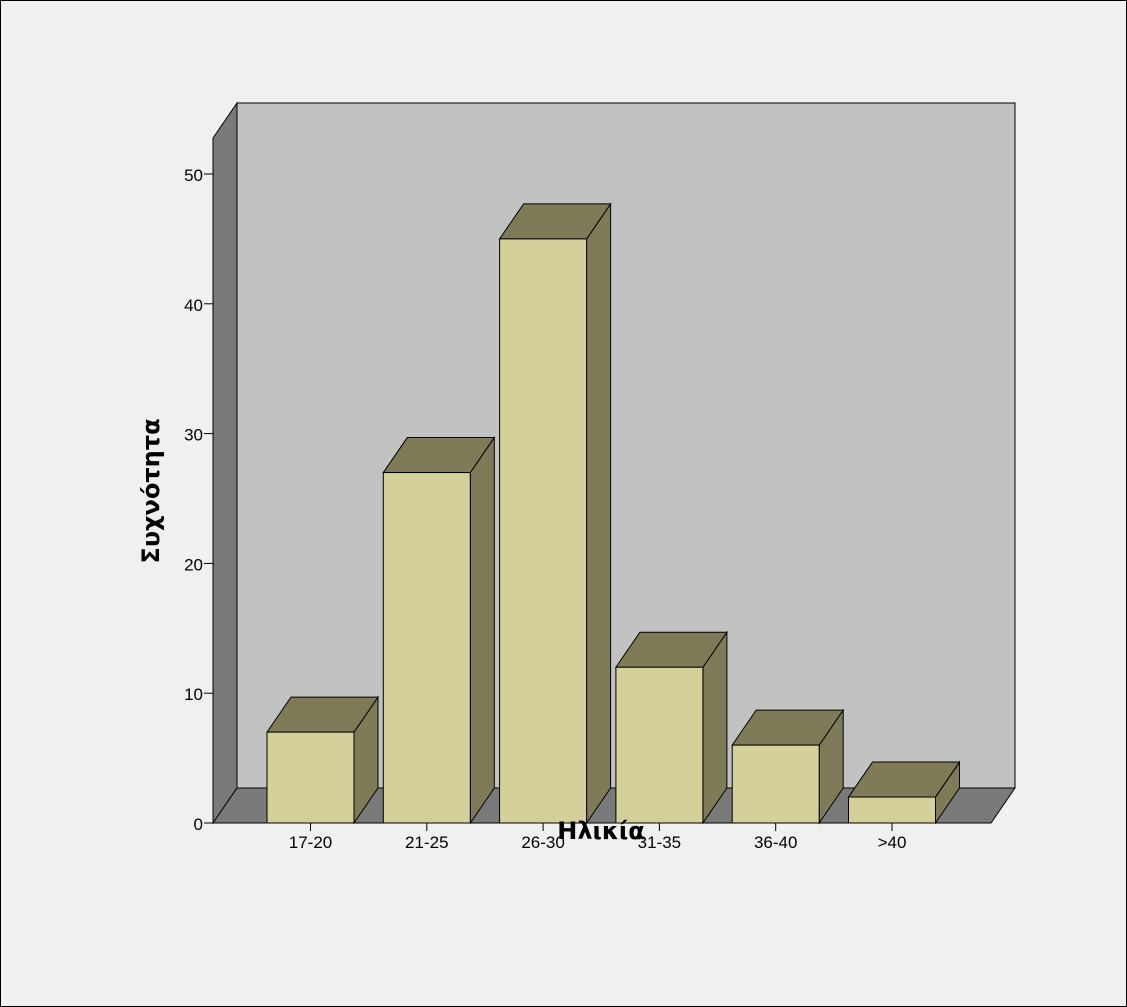 The height and width of the screenshot is (1007, 1127). Describe the element at coordinates (775, 842) in the screenshot. I see `x-tick-label: 36-40` at that location.